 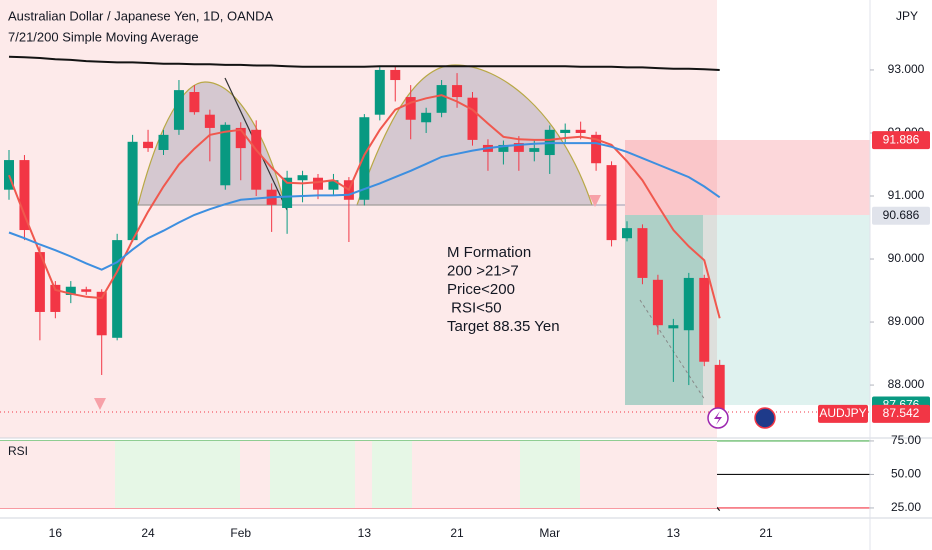 I want to click on y-tick-label: 89.000, so click(x=906, y=321).